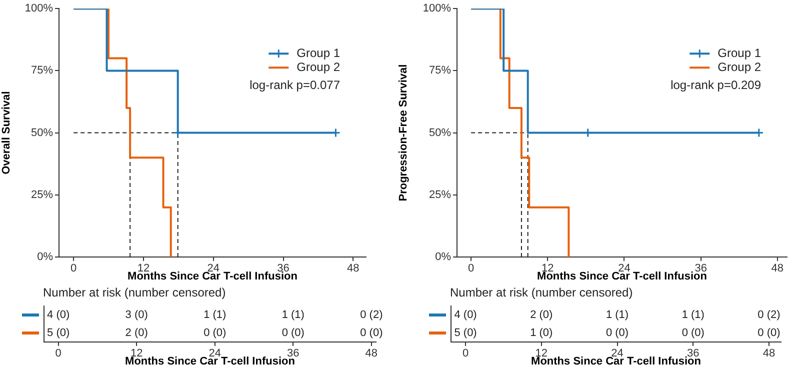 The height and width of the screenshot is (368, 794). Describe the element at coordinates (215, 354) in the screenshot. I see `x2-tick-label: 24` at that location.